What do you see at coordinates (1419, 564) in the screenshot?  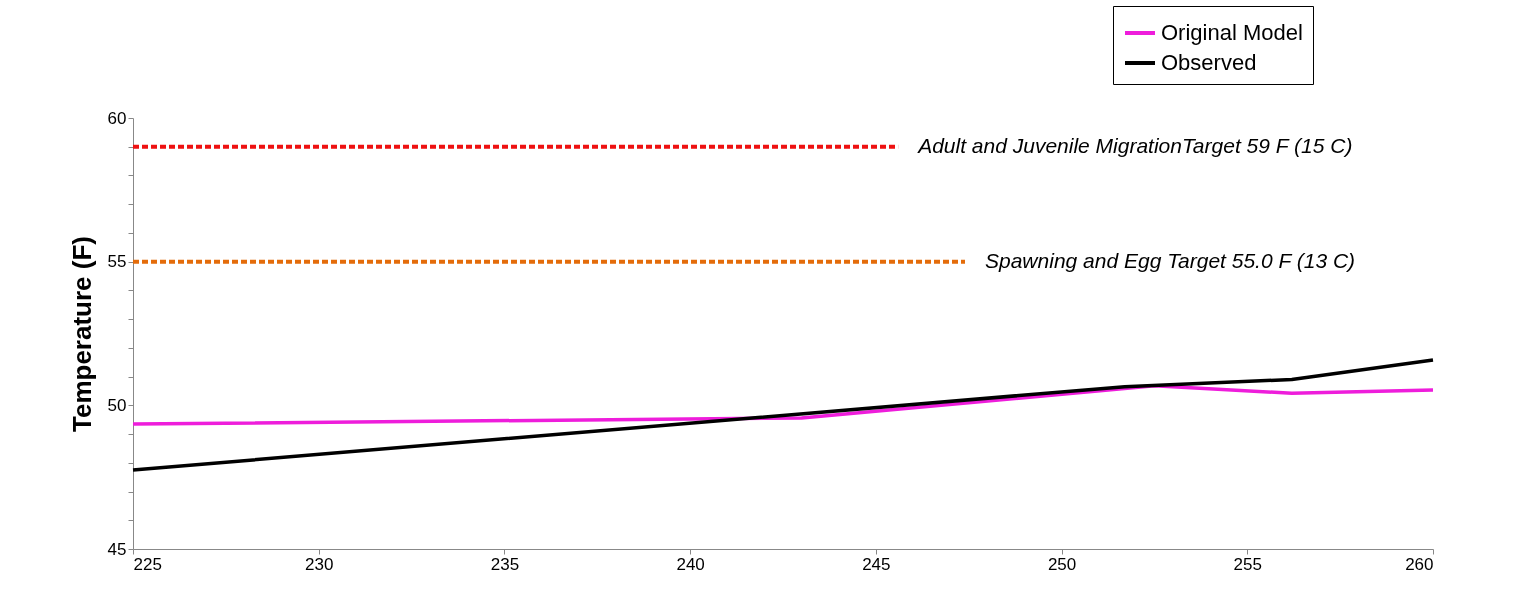 I see `x-tick-label: 260` at bounding box center [1419, 564].